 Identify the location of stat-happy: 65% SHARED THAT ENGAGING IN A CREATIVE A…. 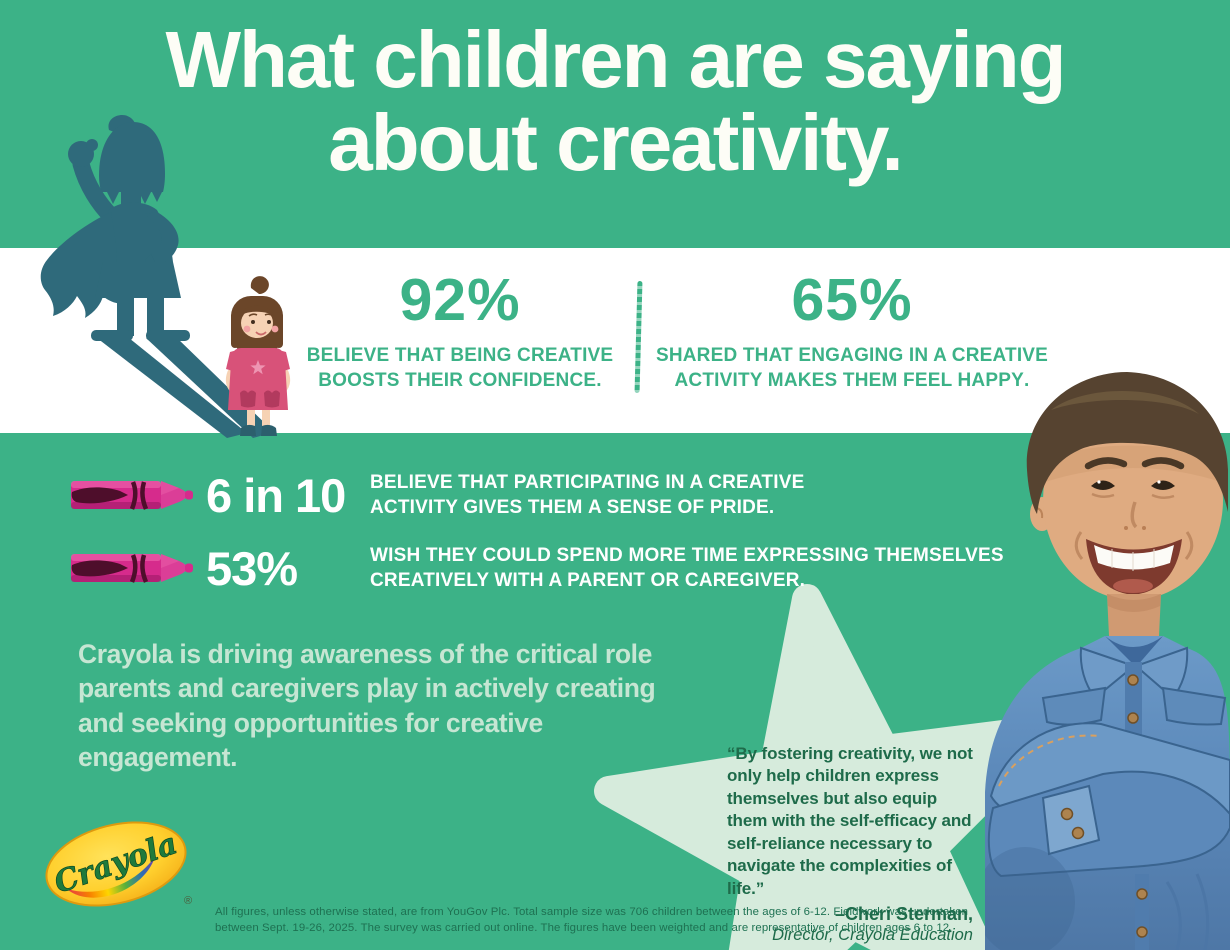
(852, 329).